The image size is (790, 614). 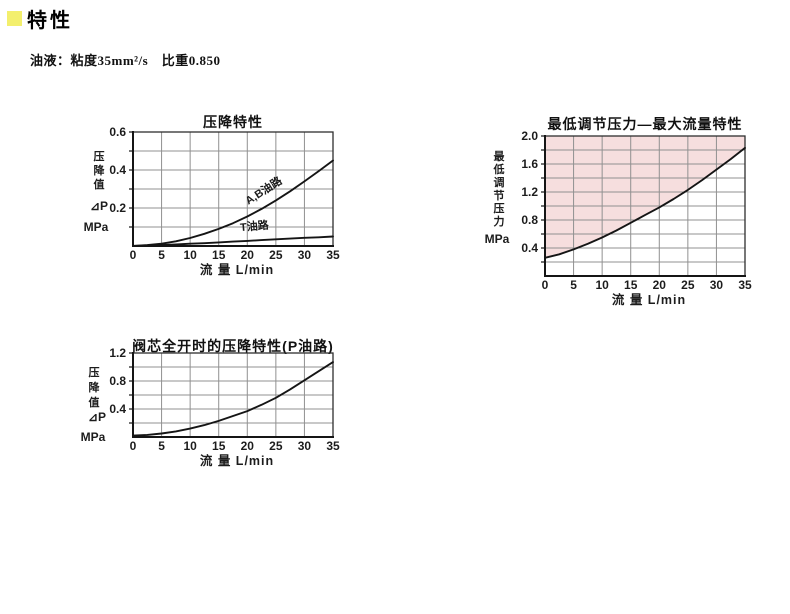 What do you see at coordinates (499, 182) in the screenshot?
I see `y-axis-label-char: 调` at bounding box center [499, 182].